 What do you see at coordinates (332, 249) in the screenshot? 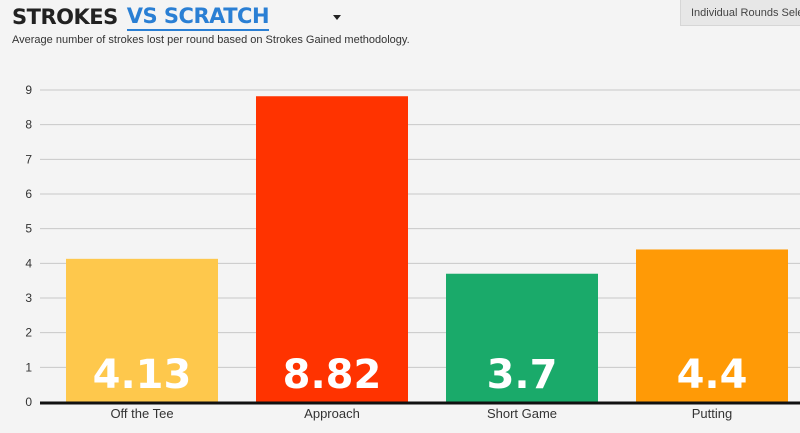
I see `bar-approach` at bounding box center [332, 249].